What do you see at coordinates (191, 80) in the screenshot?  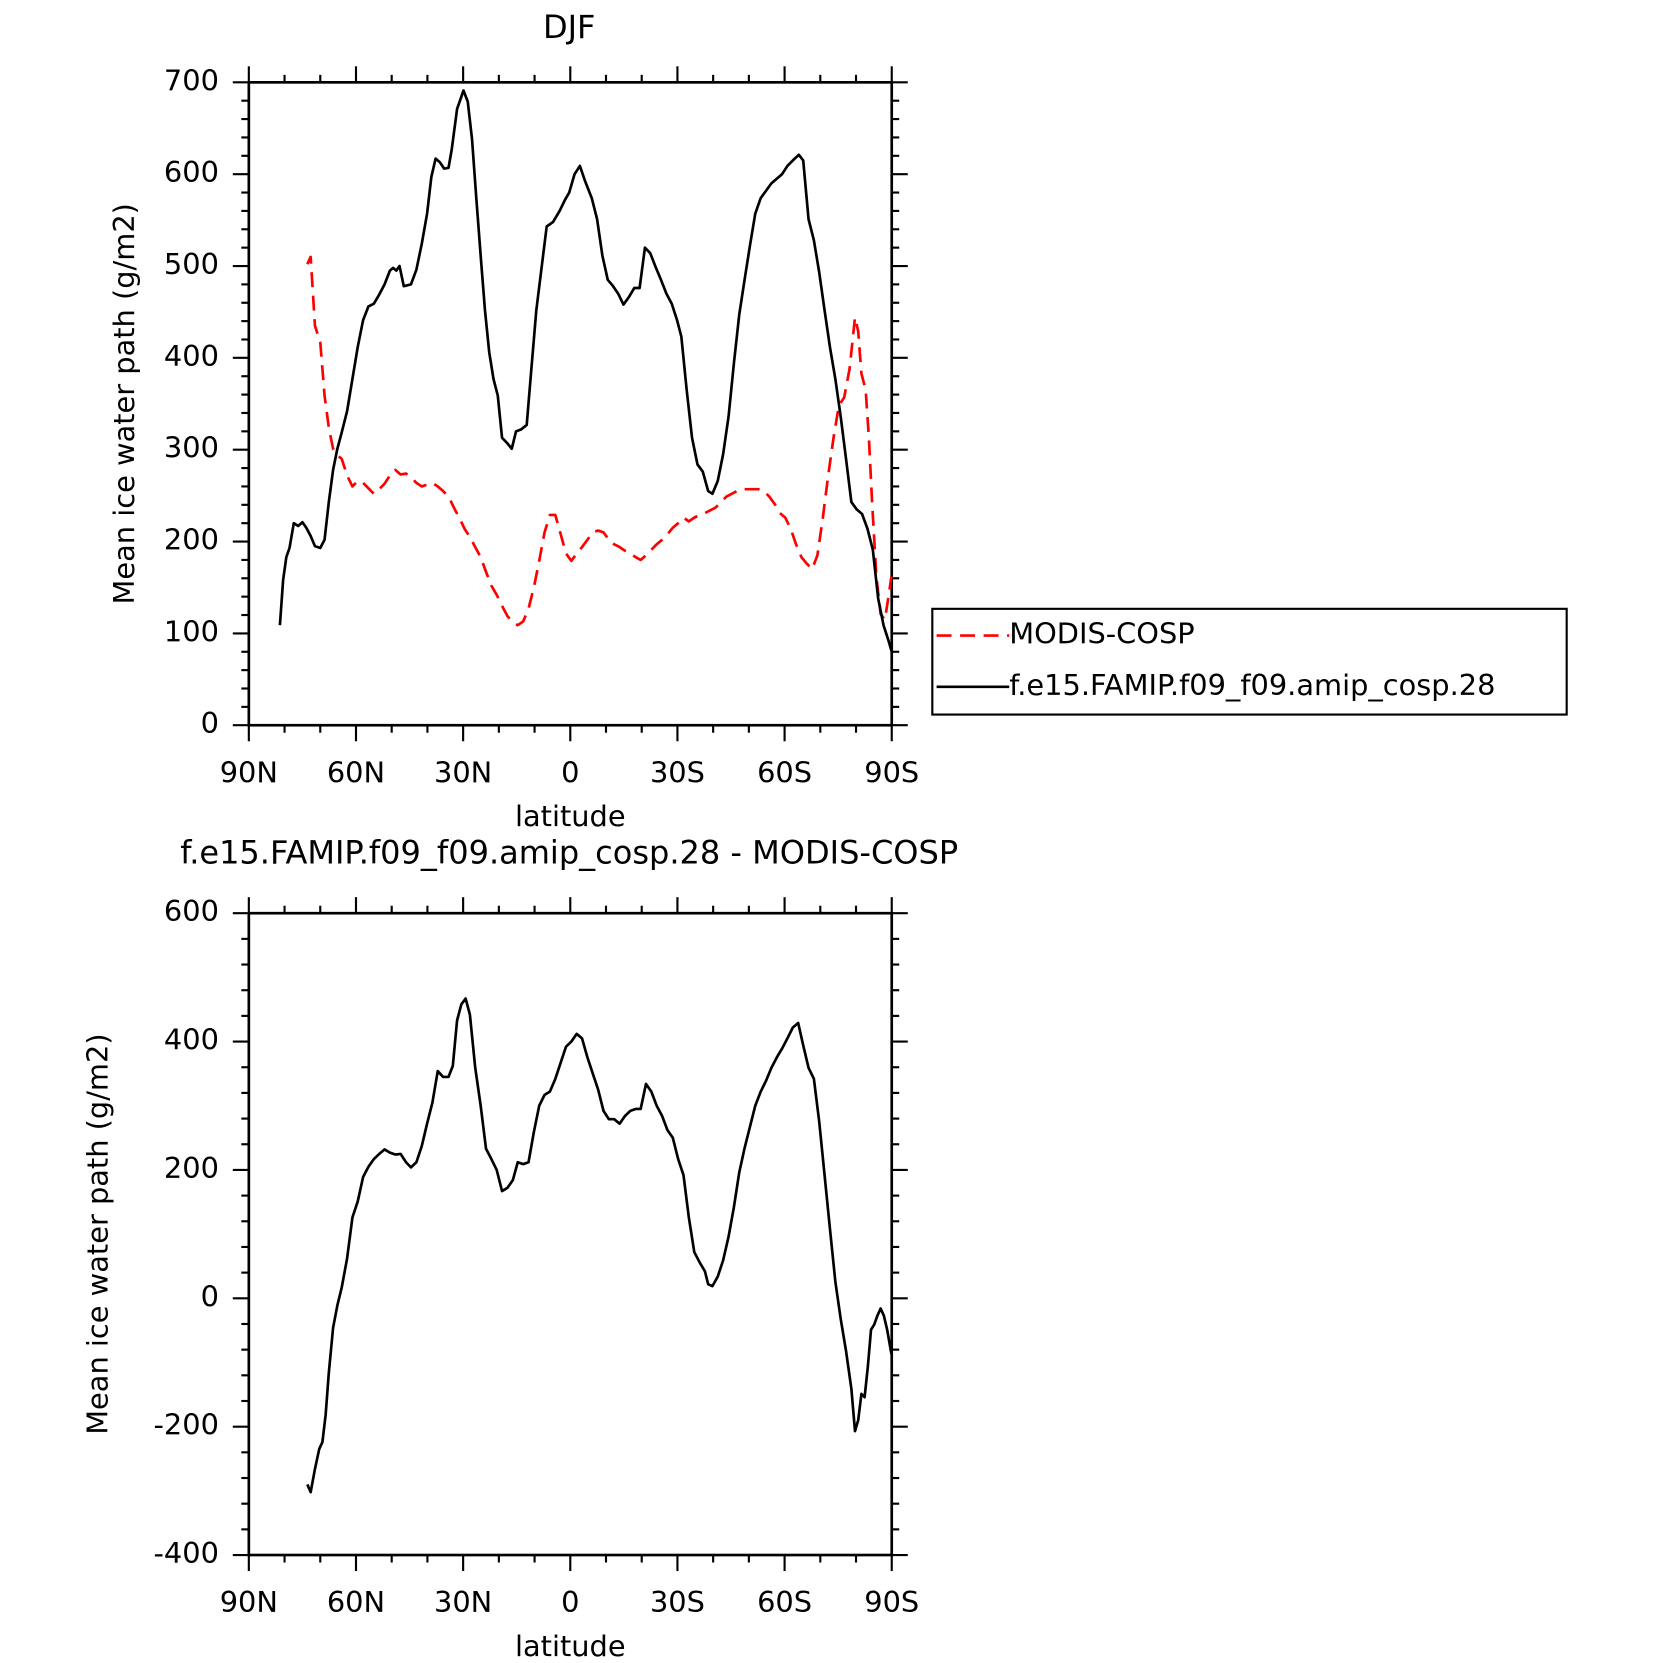 I see `y-tick-label: 700` at bounding box center [191, 80].